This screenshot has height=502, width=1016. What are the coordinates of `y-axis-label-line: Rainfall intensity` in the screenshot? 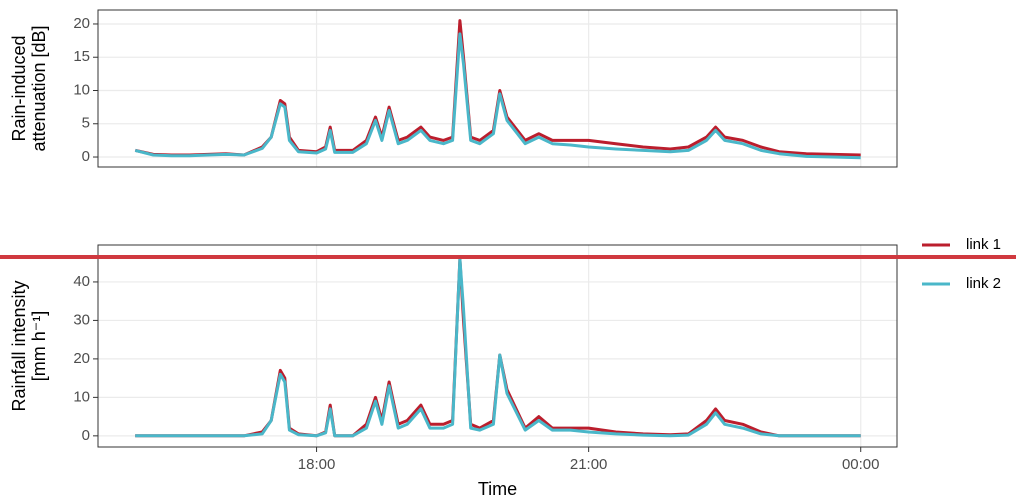 It's located at (19, 345).